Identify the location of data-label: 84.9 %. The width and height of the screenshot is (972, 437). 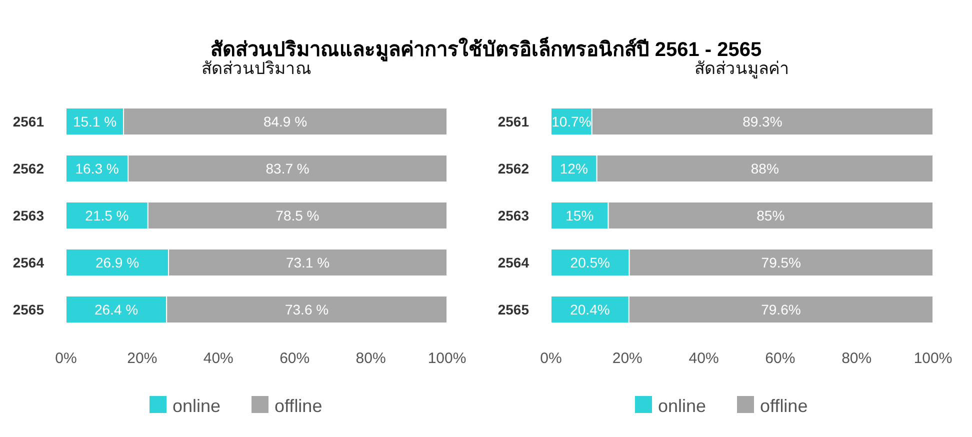
(285, 122).